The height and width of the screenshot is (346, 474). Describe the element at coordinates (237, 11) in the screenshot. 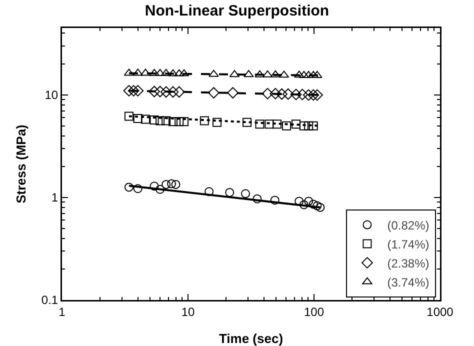

I see `chart-title: Non-Linear Superposition` at that location.